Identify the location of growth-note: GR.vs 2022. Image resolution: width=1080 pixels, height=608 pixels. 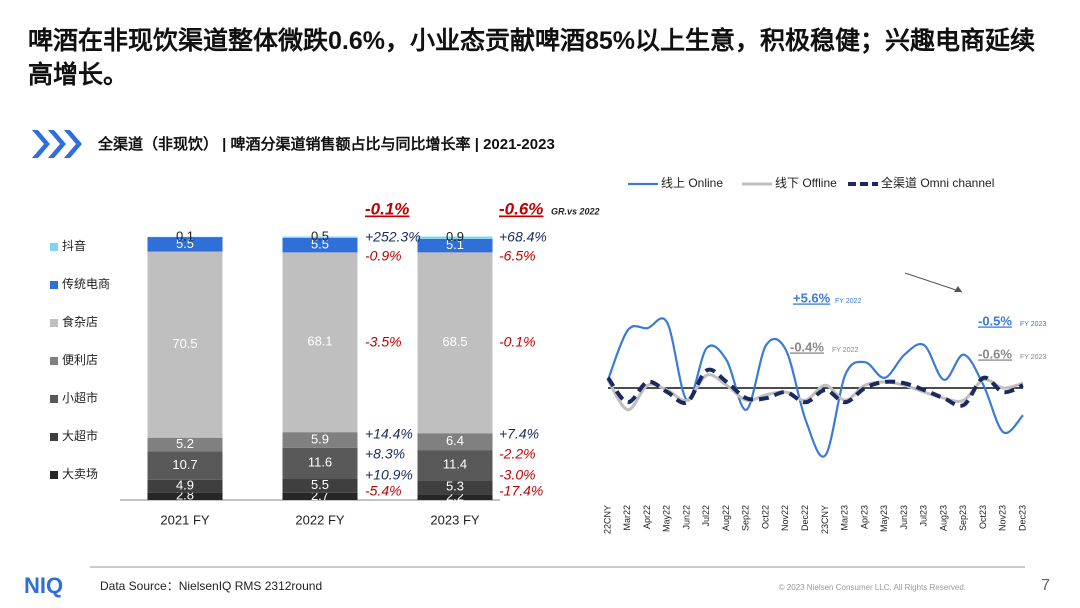
(575, 211).